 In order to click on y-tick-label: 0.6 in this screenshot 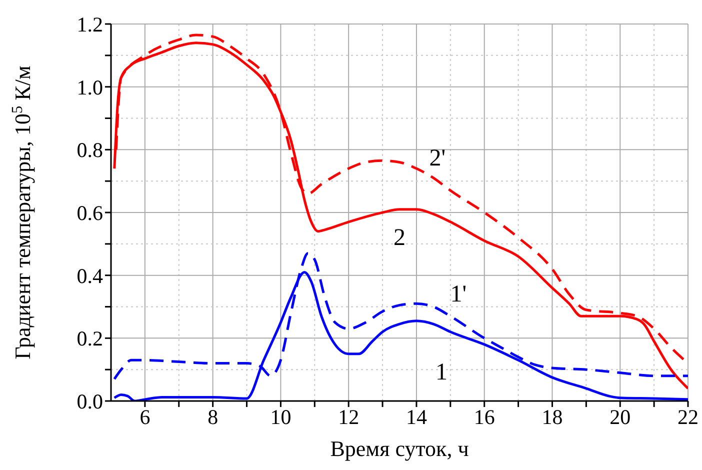, I will do `click(89, 212)`.